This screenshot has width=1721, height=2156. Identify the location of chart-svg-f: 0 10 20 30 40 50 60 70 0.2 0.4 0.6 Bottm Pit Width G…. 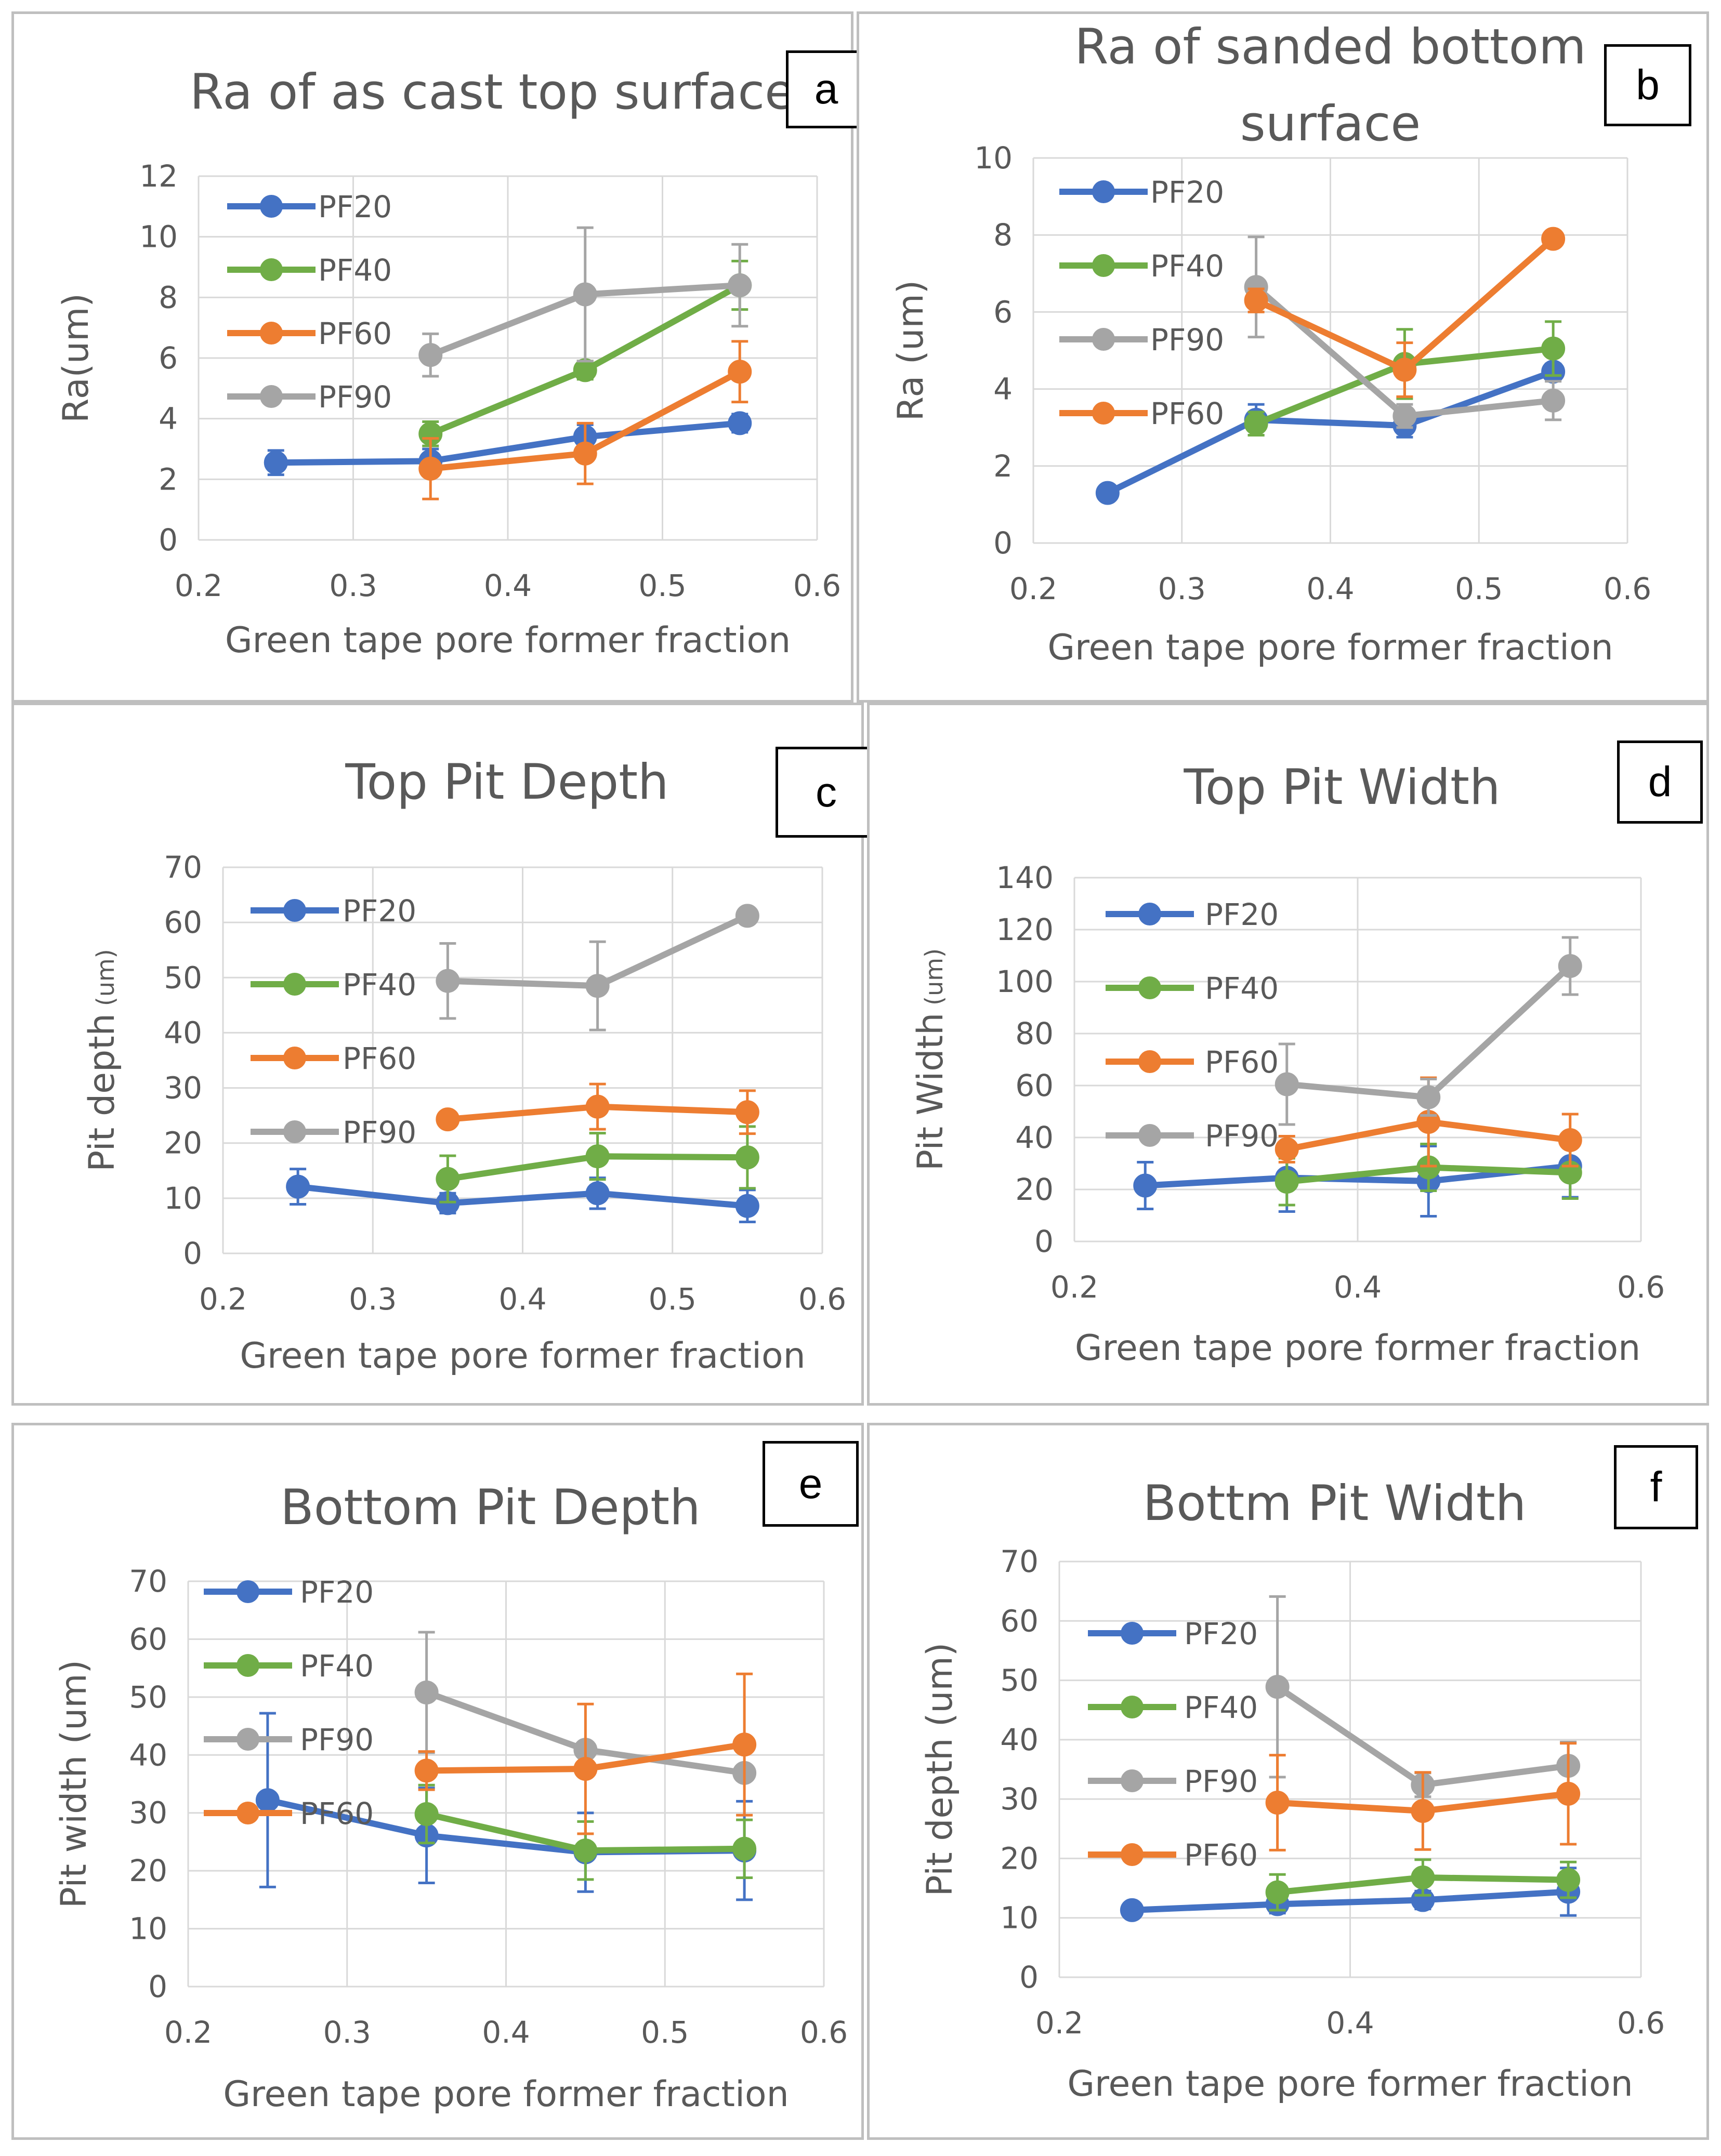
(1292, 1790).